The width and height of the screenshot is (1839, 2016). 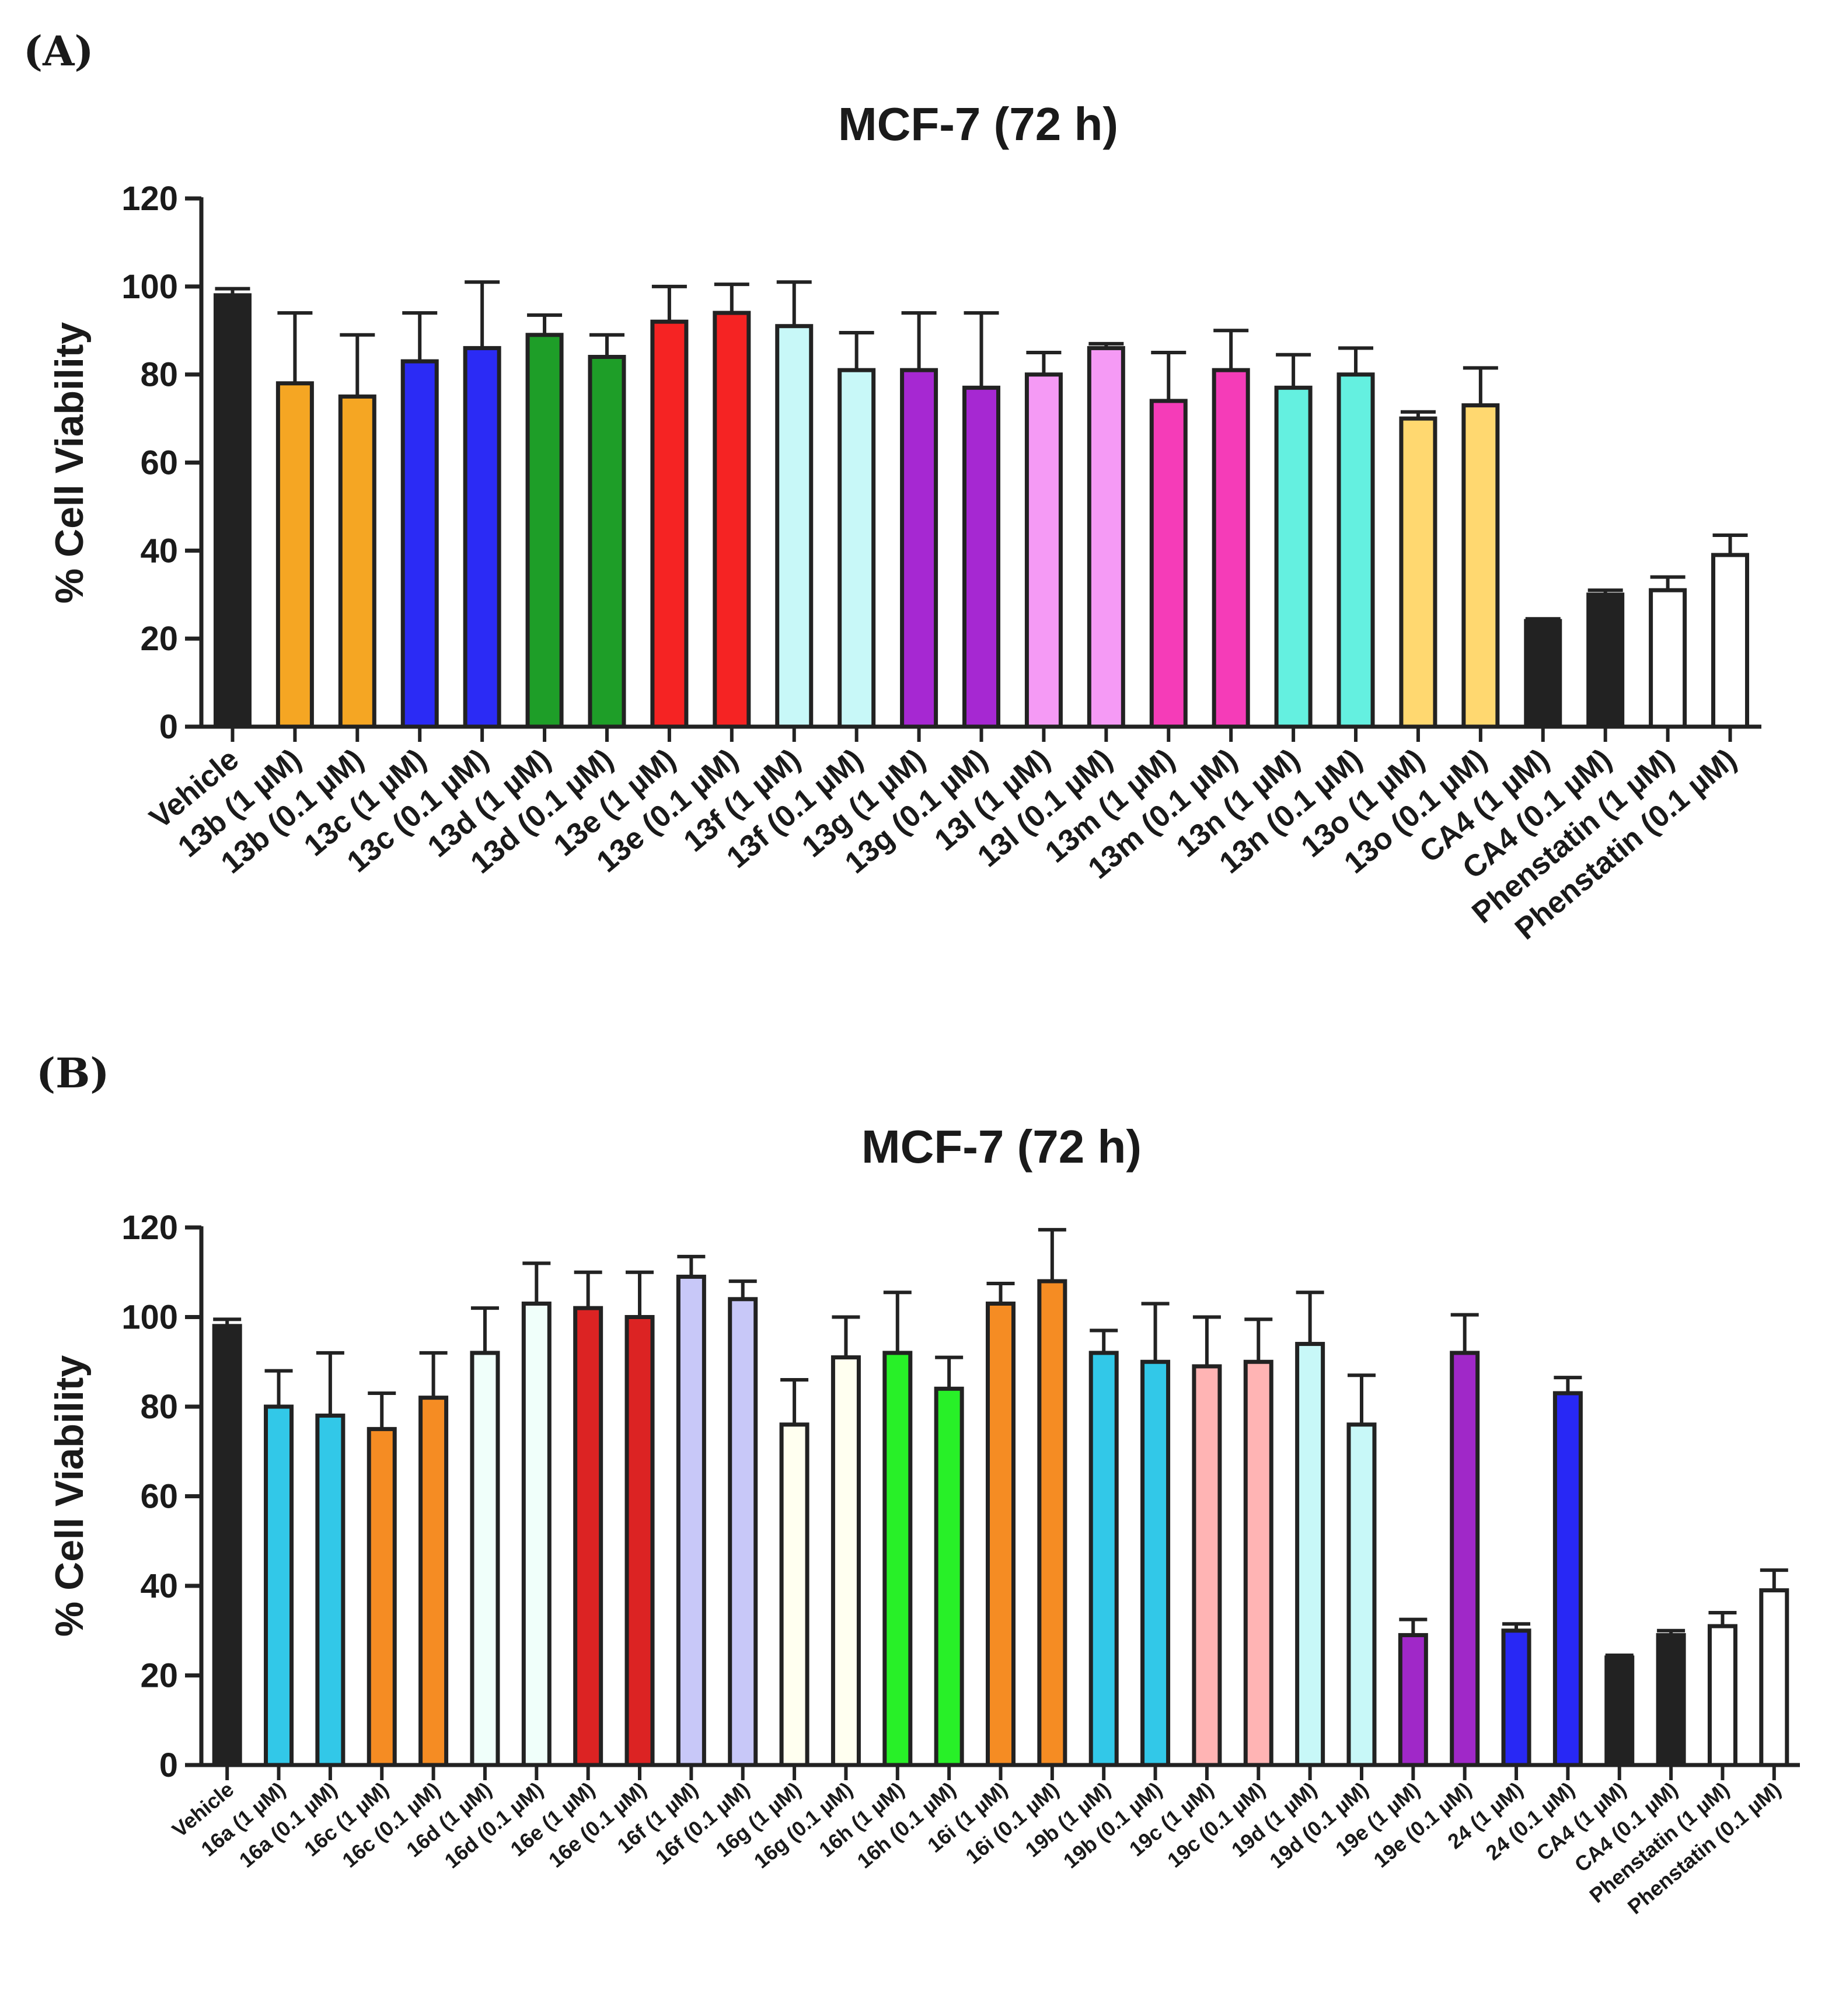 I want to click on panel-a-y-tick-label: 40, so click(x=159, y=551).